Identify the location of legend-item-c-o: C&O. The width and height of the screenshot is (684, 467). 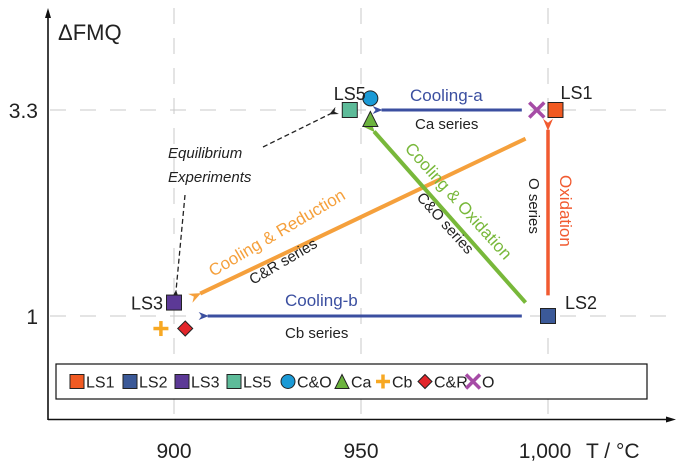
(306, 383).